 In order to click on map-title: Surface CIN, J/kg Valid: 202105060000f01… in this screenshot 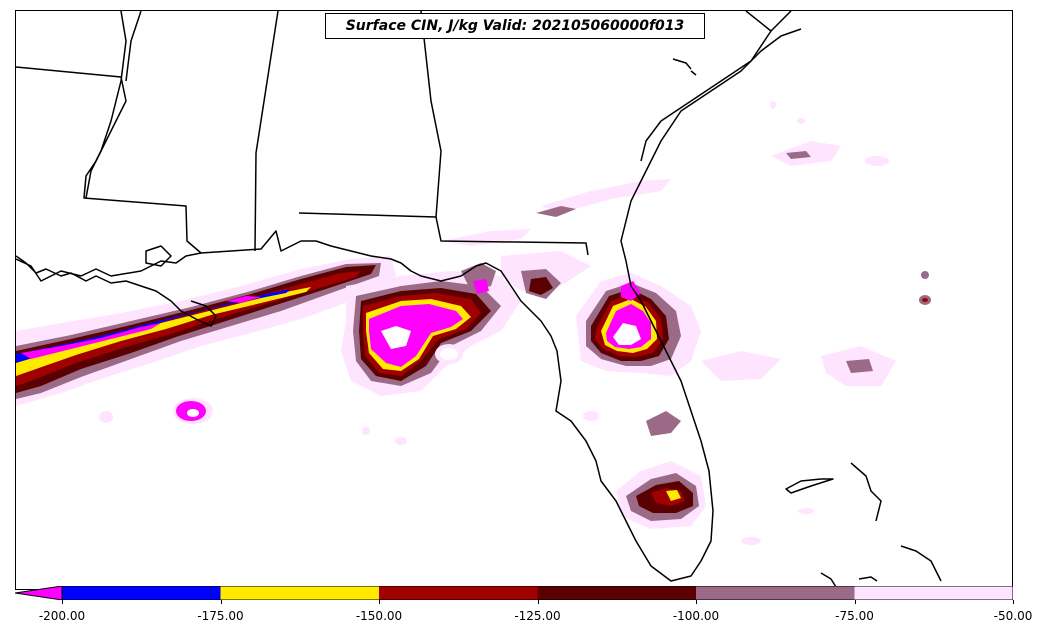, I will do `click(515, 26)`.